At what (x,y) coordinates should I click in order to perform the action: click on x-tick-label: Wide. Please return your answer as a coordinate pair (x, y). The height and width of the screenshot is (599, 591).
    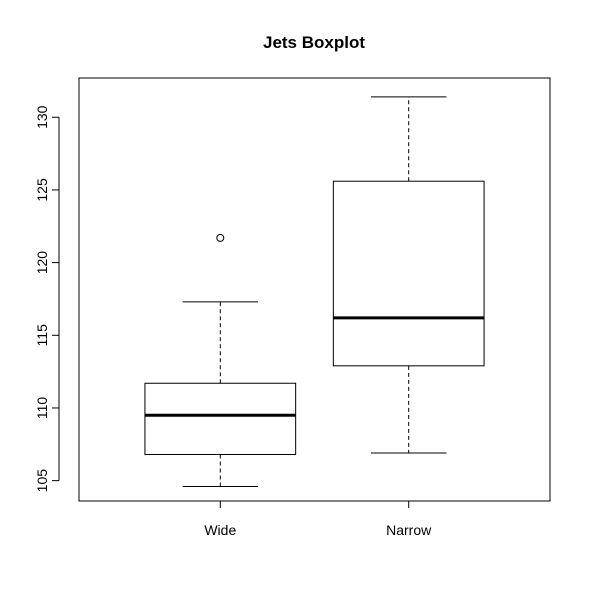
    Looking at the image, I should click on (220, 530).